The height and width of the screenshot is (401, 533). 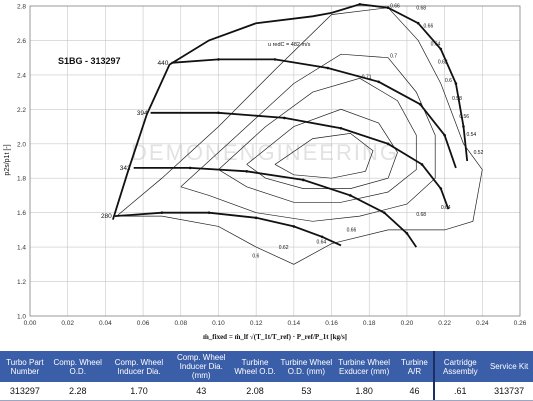 What do you see at coordinates (21, 41) in the screenshot?
I see `y-tick-label: 2.6` at bounding box center [21, 41].